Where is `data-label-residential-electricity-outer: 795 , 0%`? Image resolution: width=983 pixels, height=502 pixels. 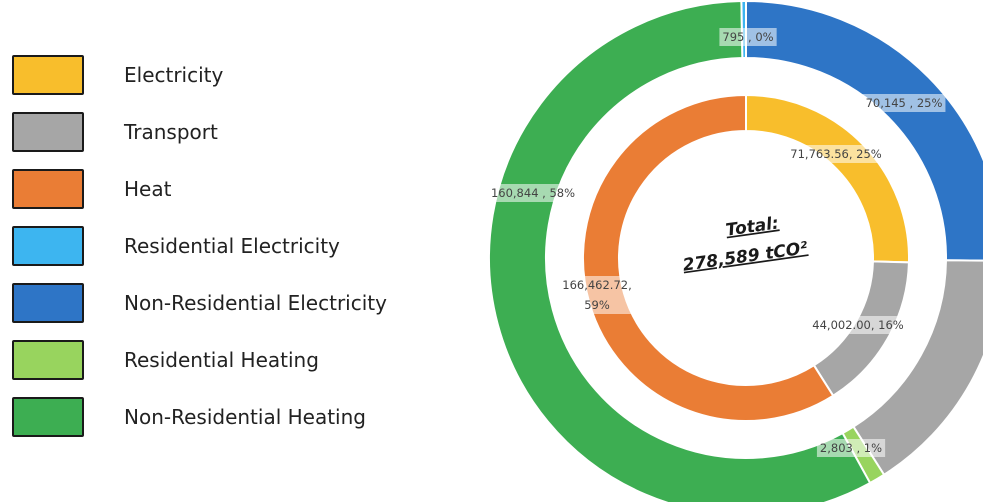
data-label-residential-electricity-outer: 795 , 0% is located at coordinates (748, 37).